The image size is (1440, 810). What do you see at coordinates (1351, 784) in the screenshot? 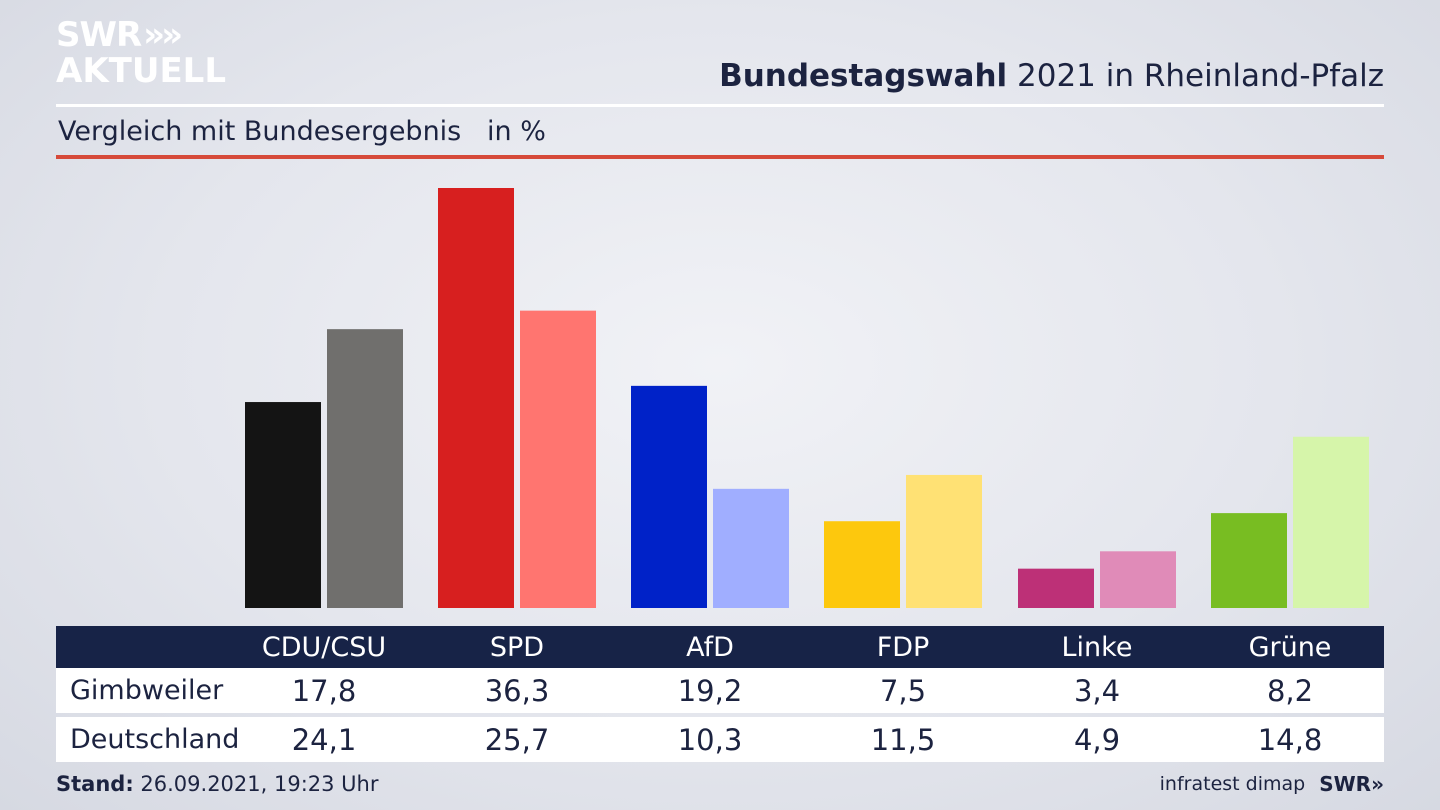
I see `footer-swr-logo: SWR»` at bounding box center [1351, 784].